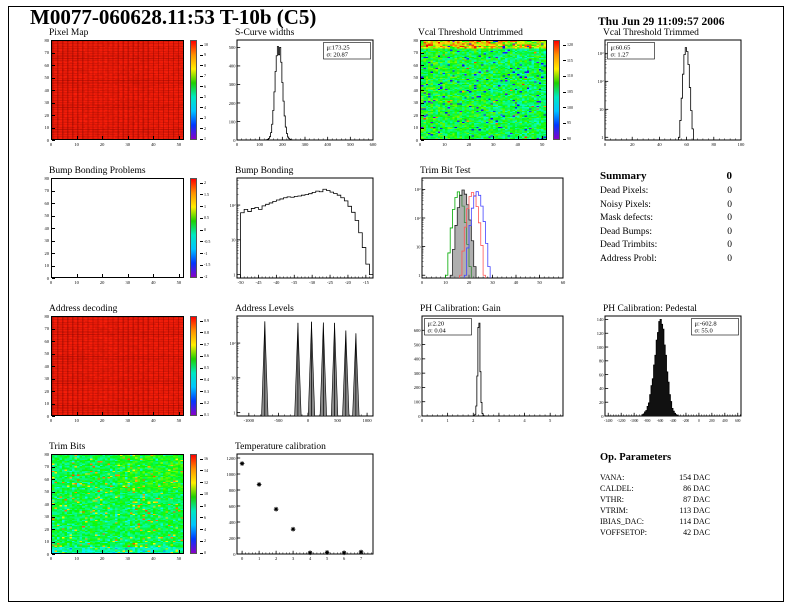 This screenshot has width=792, height=612. I want to click on trimbit-blue-curve, so click(477, 234).